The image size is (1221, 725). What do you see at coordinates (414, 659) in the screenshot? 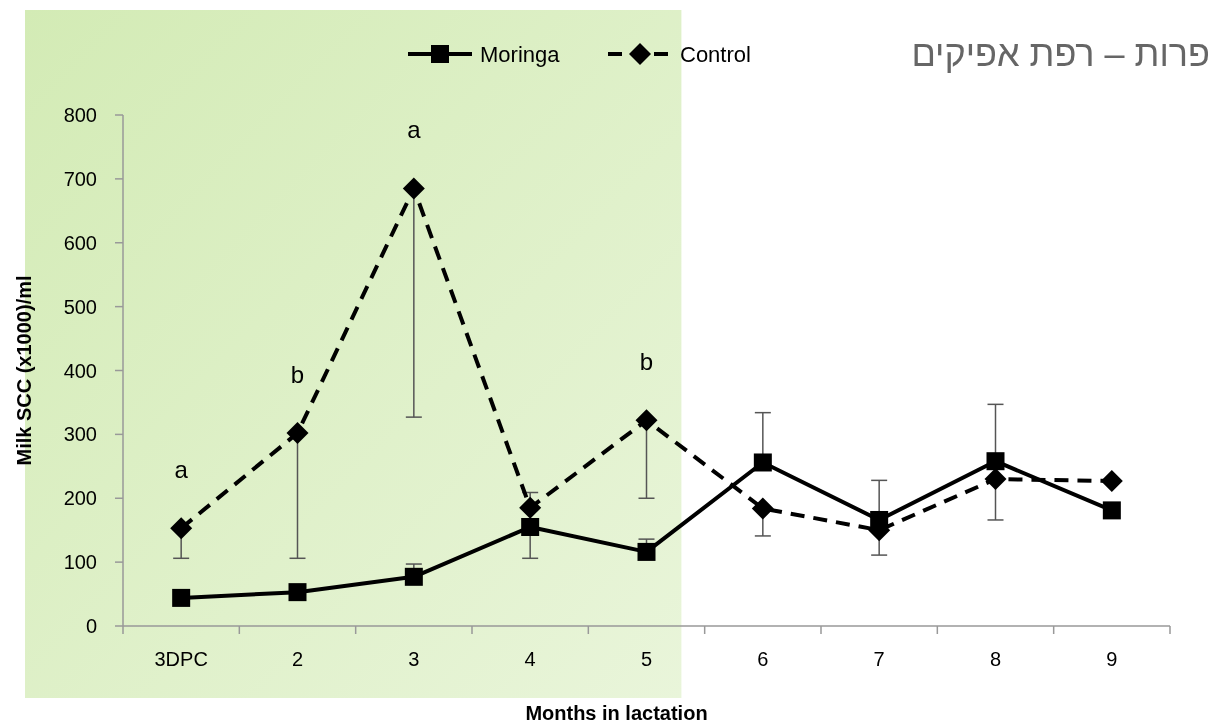
I see `x-tick-label: 3` at bounding box center [414, 659].